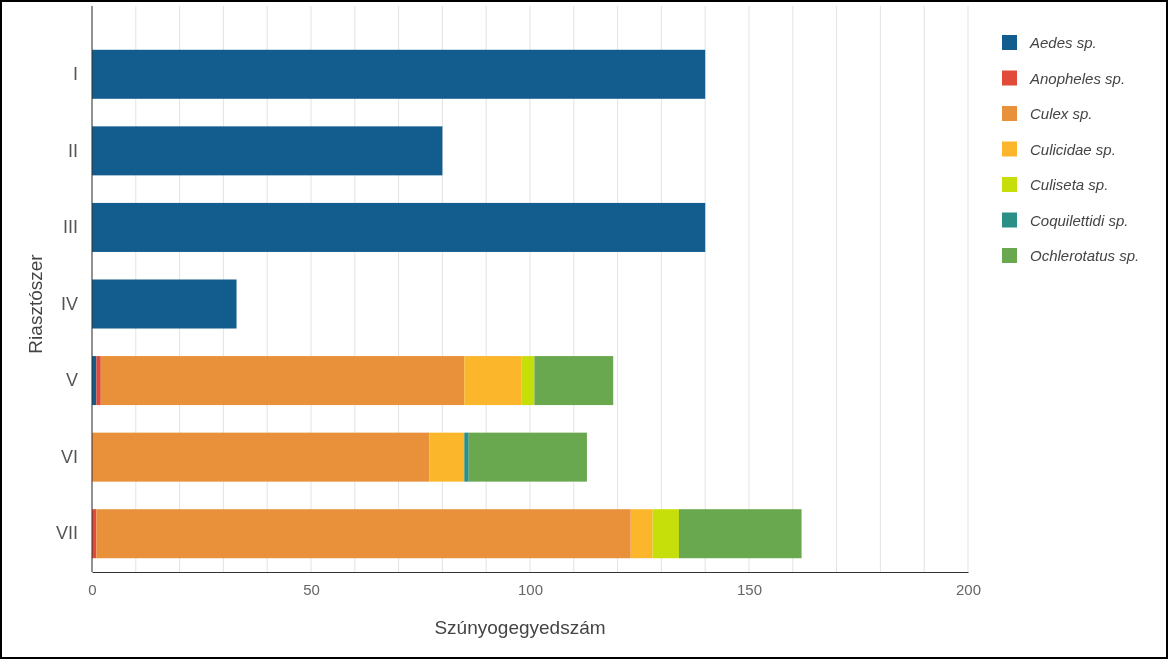 This screenshot has height=659, width=1168. What do you see at coordinates (311, 589) in the screenshot?
I see `x-tick-label: 50` at bounding box center [311, 589].